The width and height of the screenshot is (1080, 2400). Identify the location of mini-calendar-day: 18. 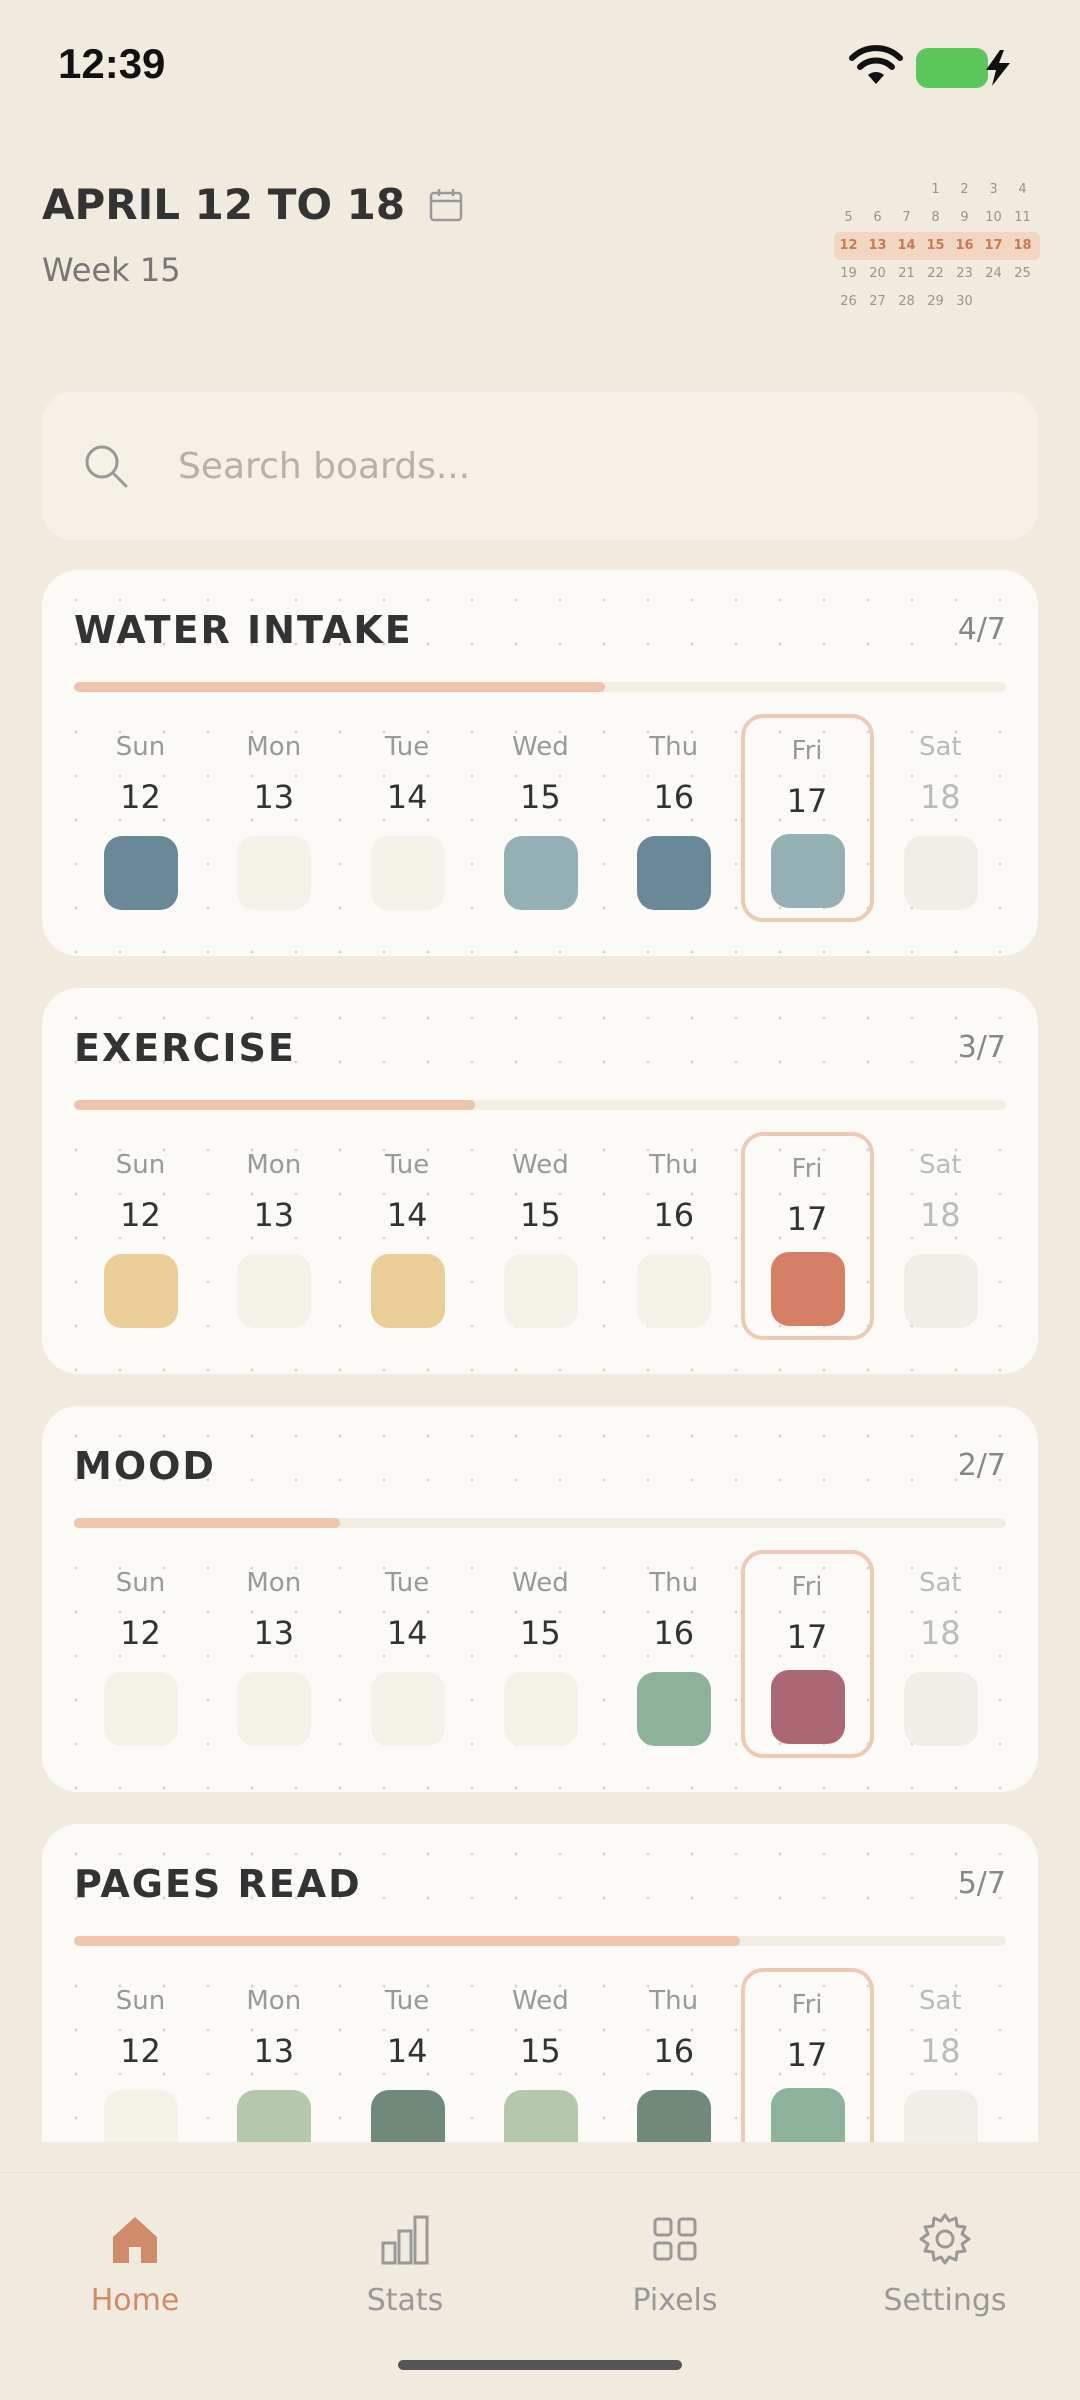
(1022, 245).